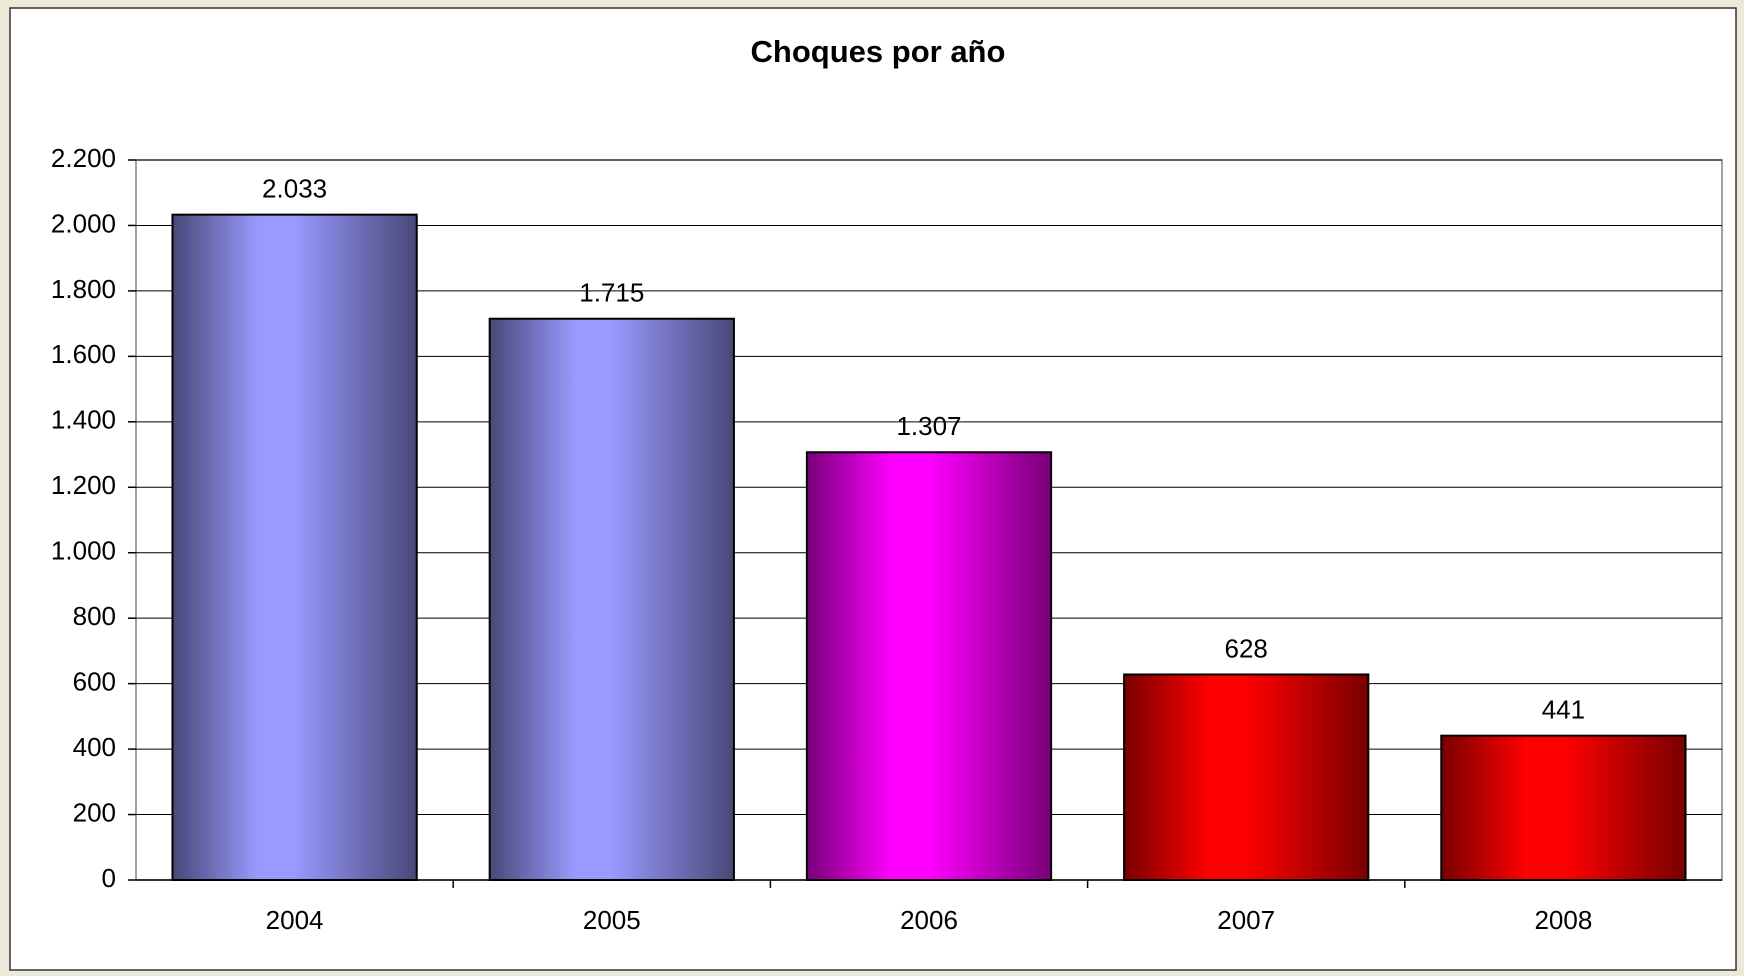  What do you see at coordinates (83, 485) in the screenshot?
I see `y-tick-label: 1.200` at bounding box center [83, 485].